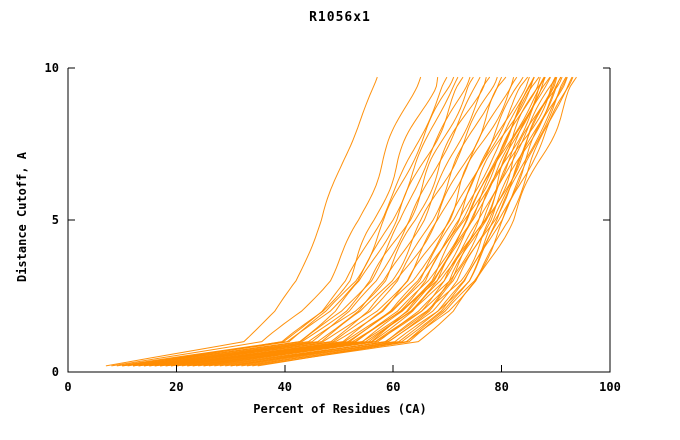  What do you see at coordinates (393, 387) in the screenshot?
I see `x-tick-label: 60` at bounding box center [393, 387].